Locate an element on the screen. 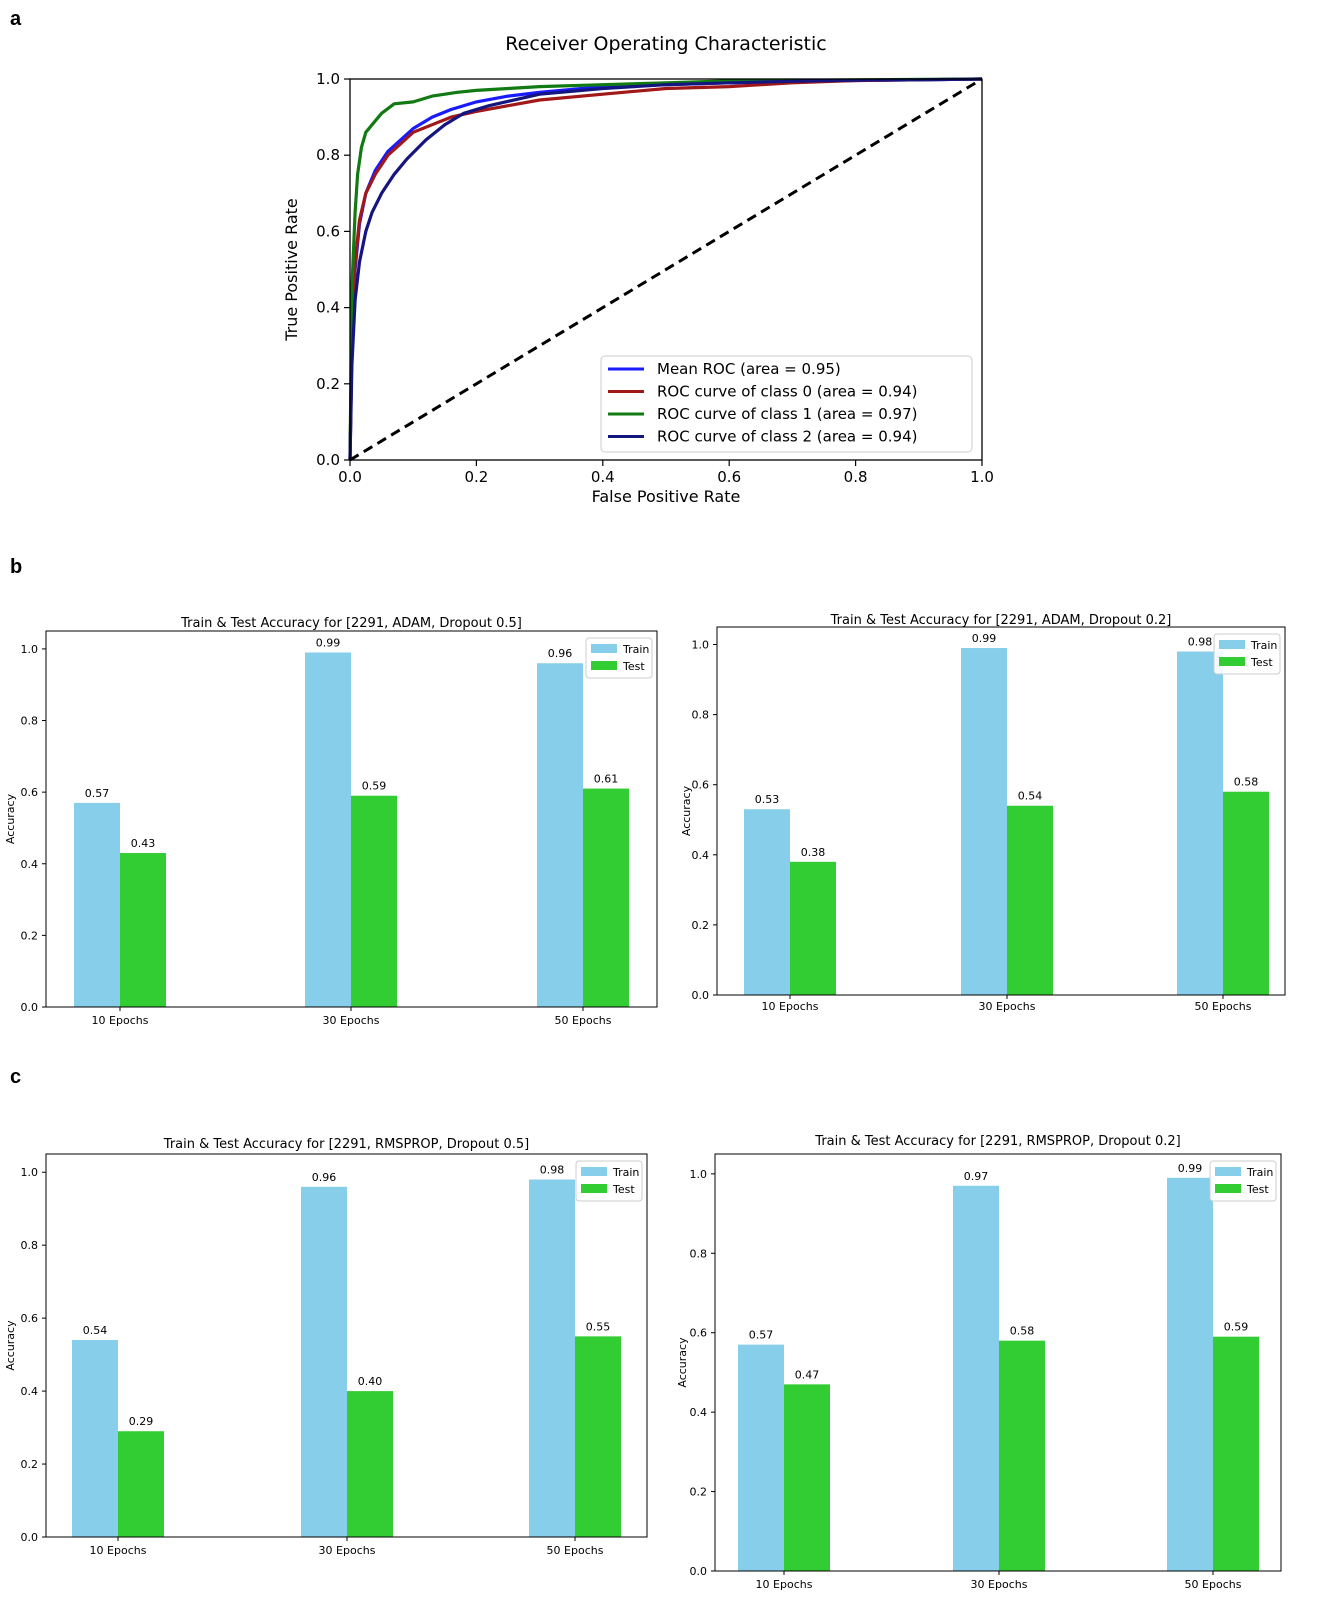 The width and height of the screenshot is (1325, 1599). roc-x-tick-label: 0.6 is located at coordinates (729, 477).